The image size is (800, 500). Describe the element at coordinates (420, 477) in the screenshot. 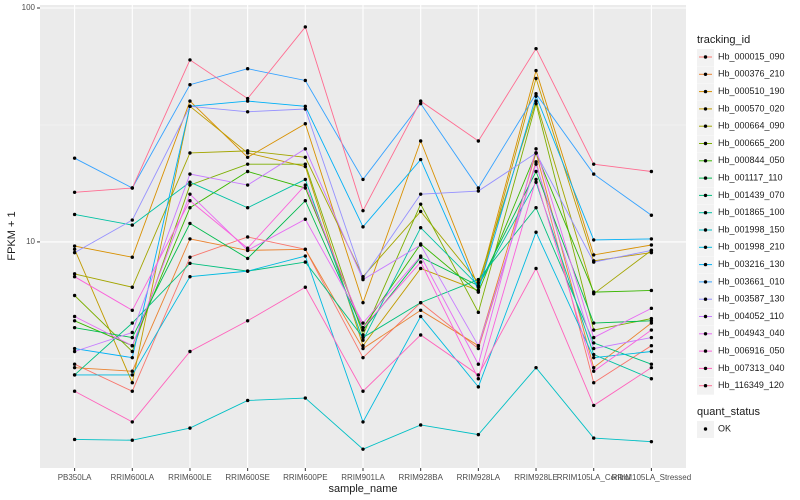

I see `x-tick-label: RRIM928BA` at that location.